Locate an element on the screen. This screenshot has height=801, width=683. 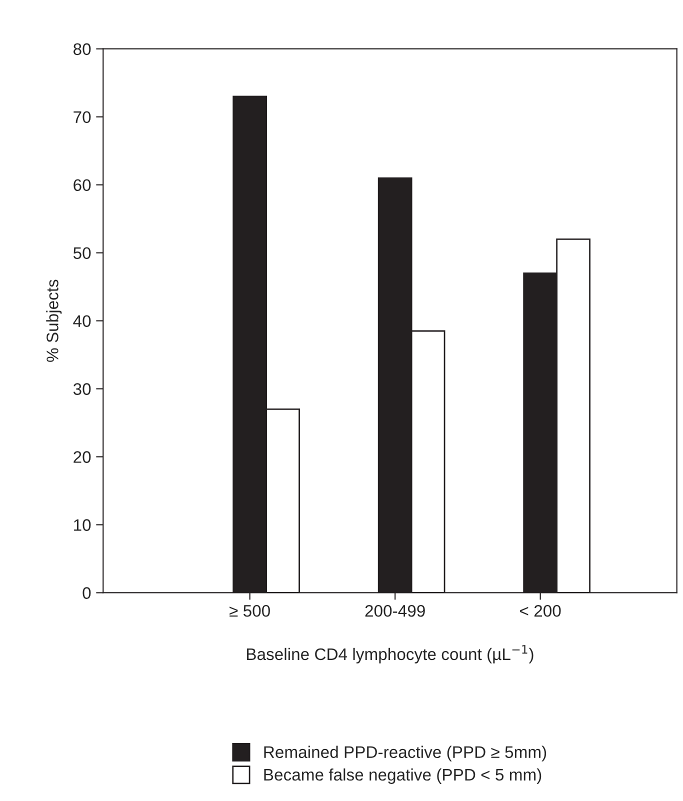
legend-label: Remained PPD-reactive (PPD ≥ 5mm) is located at coordinates (405, 754).